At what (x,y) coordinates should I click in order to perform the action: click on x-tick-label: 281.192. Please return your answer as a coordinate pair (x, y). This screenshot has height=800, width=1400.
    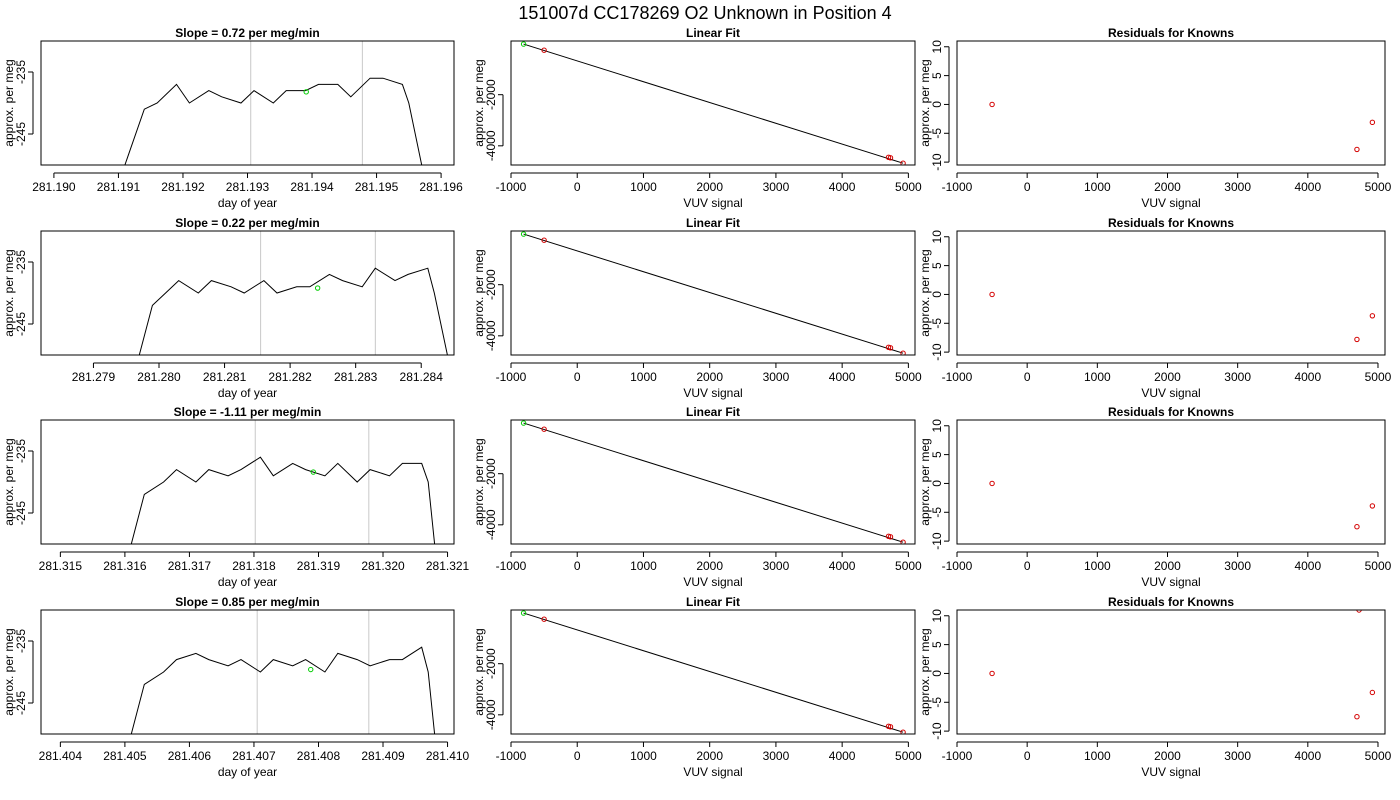
    Looking at the image, I should click on (183, 187).